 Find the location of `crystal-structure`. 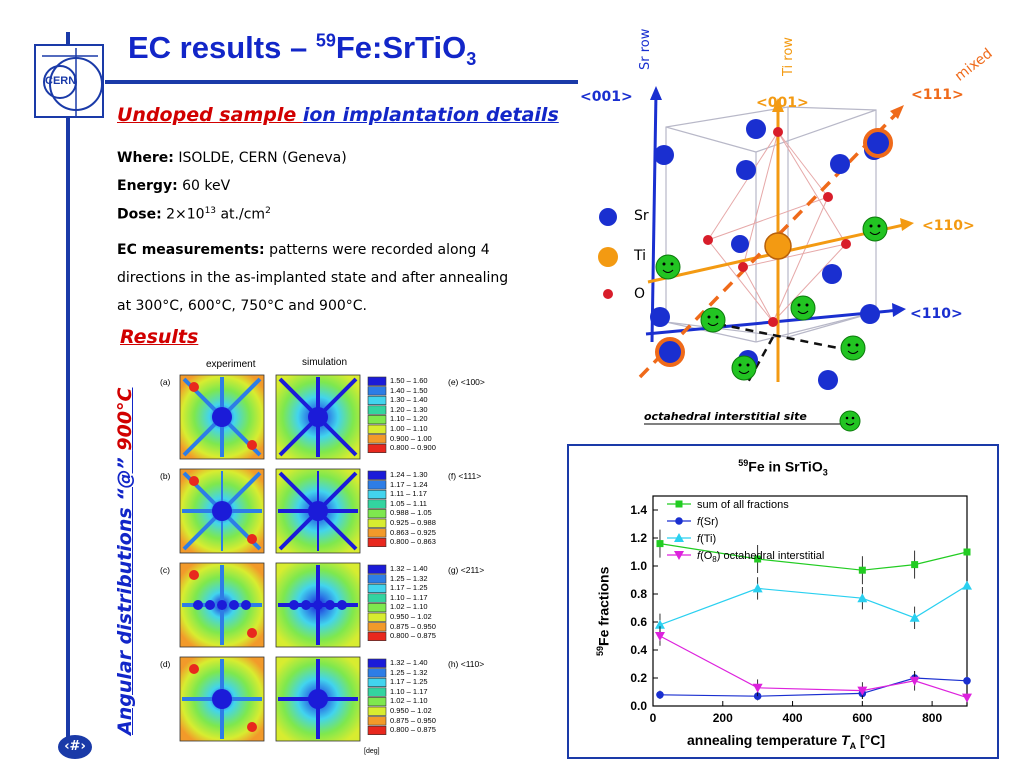

crystal-structure is located at coordinates (756, 259).